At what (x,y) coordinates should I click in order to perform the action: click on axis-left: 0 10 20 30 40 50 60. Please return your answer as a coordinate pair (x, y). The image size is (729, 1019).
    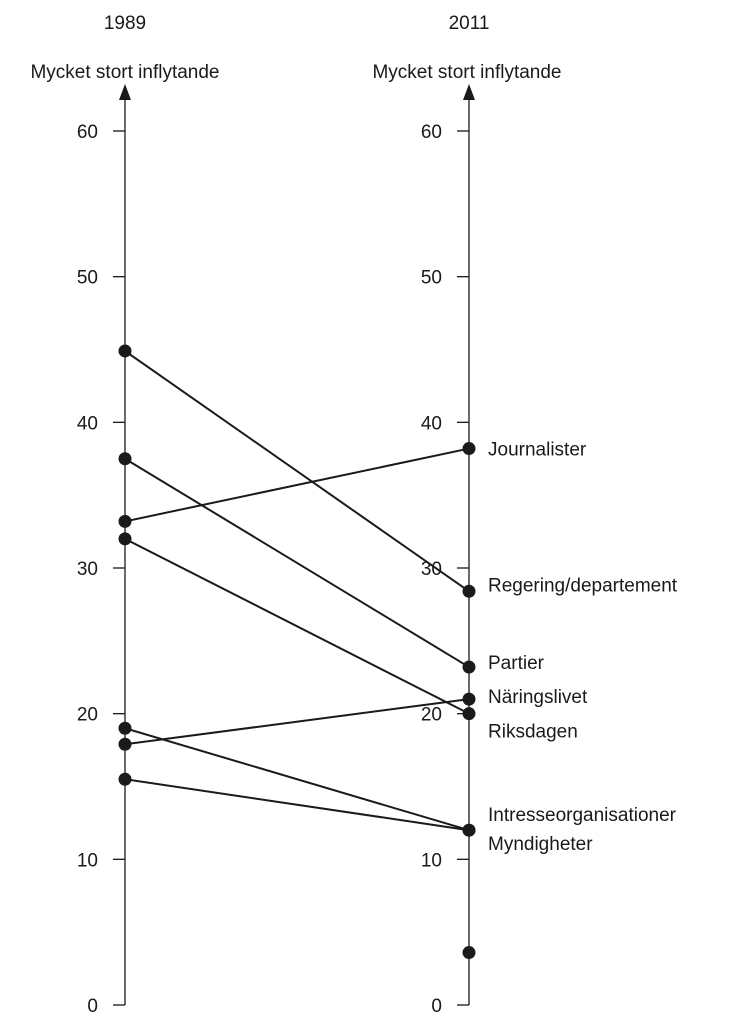
    Looking at the image, I should click on (104, 550).